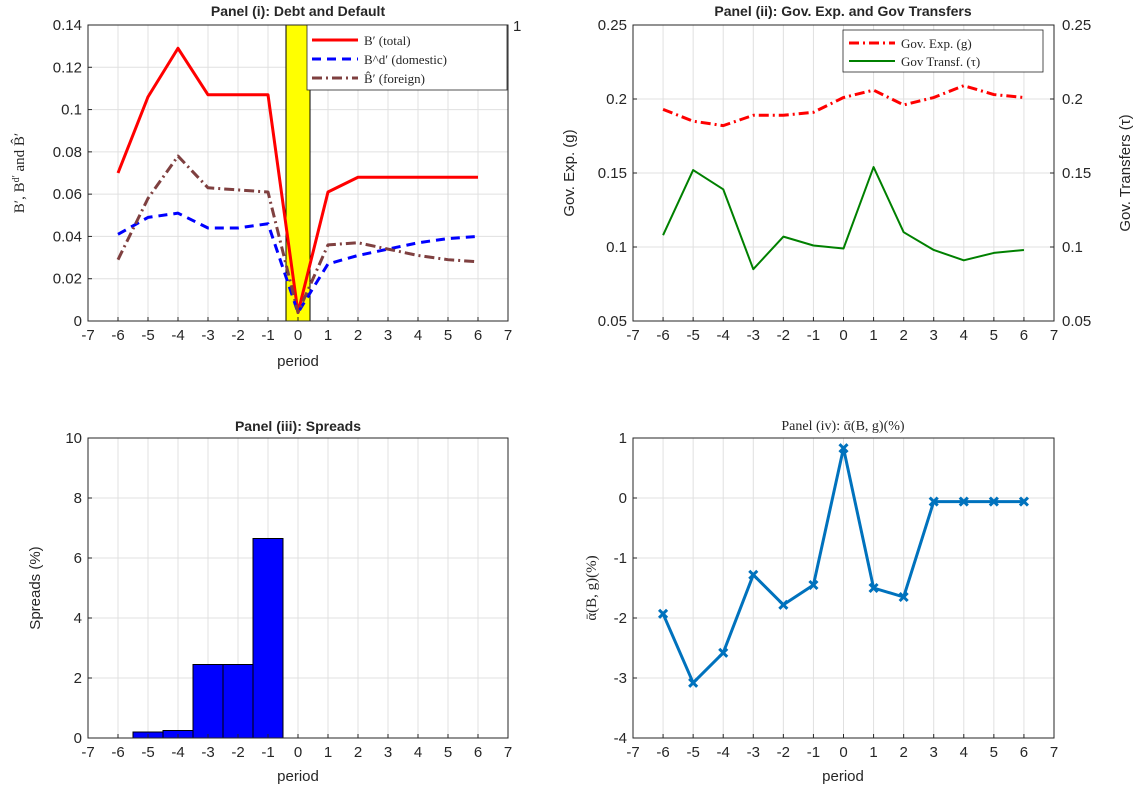 The width and height of the screenshot is (1139, 792). Describe the element at coordinates (78, 618) in the screenshot. I see `y-tick-label: 4` at that location.